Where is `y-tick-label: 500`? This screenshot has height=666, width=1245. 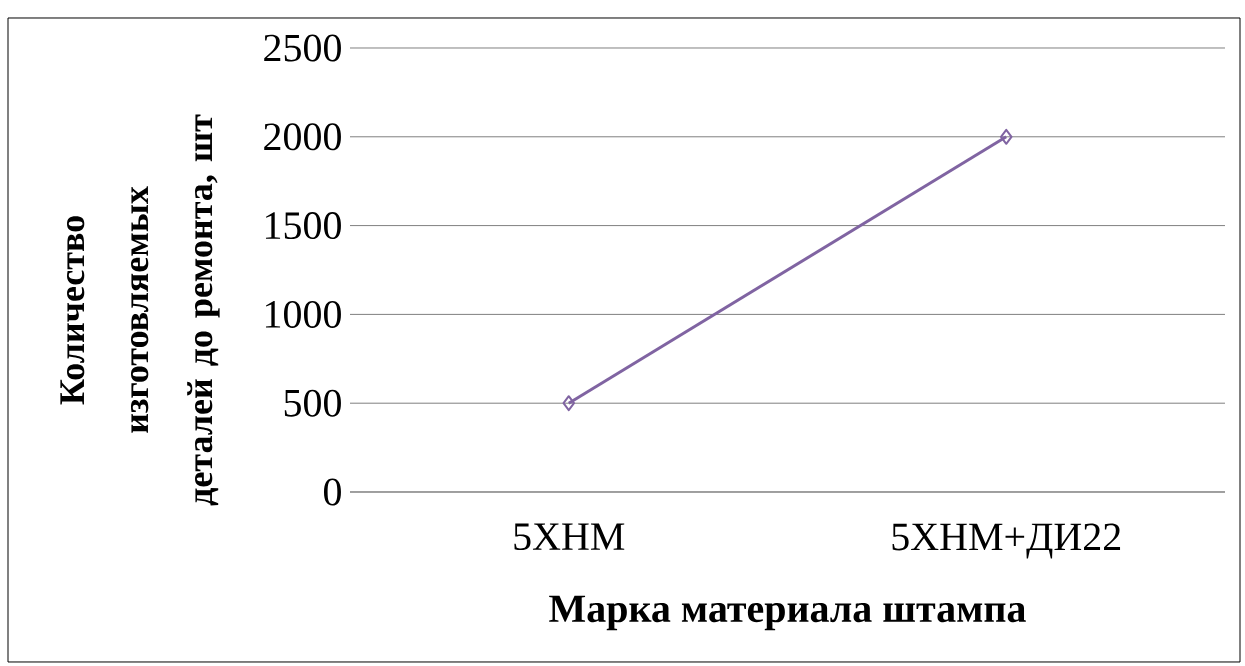 y-tick-label: 500 is located at coordinates (312, 403).